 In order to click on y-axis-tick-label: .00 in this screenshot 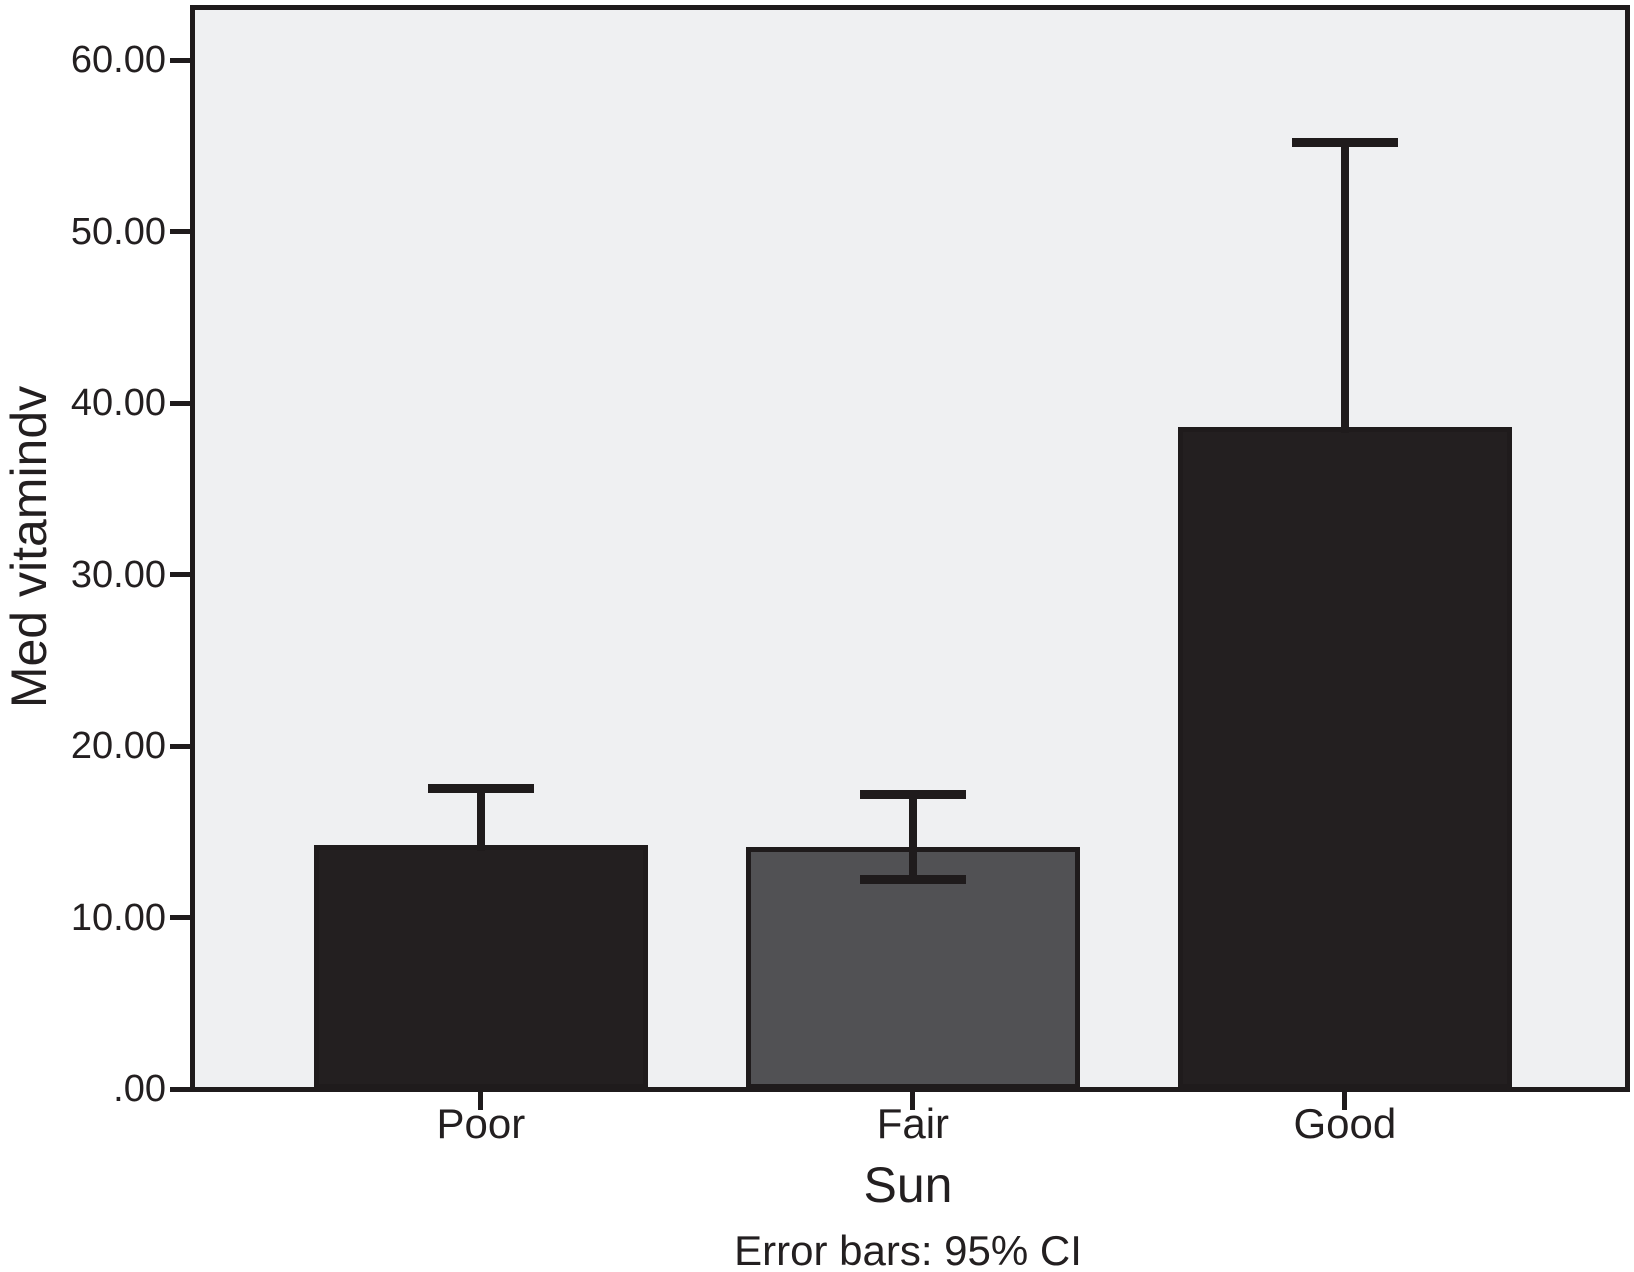, I will do `click(139, 1089)`.